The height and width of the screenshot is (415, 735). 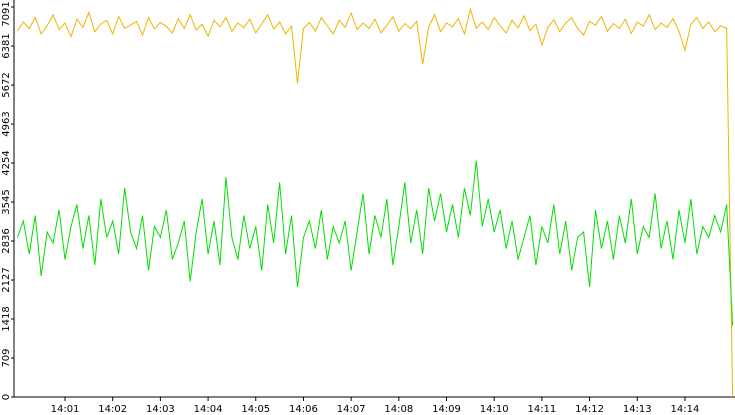 I want to click on y-tick-label: 7091, so click(x=6, y=13).